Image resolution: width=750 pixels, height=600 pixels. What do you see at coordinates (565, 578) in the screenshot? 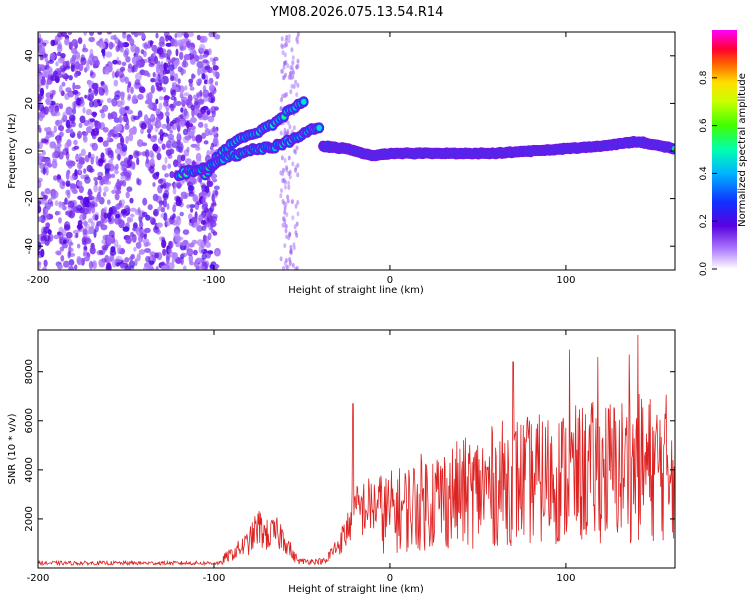
I see `x-tick-label: 100` at bounding box center [565, 578].